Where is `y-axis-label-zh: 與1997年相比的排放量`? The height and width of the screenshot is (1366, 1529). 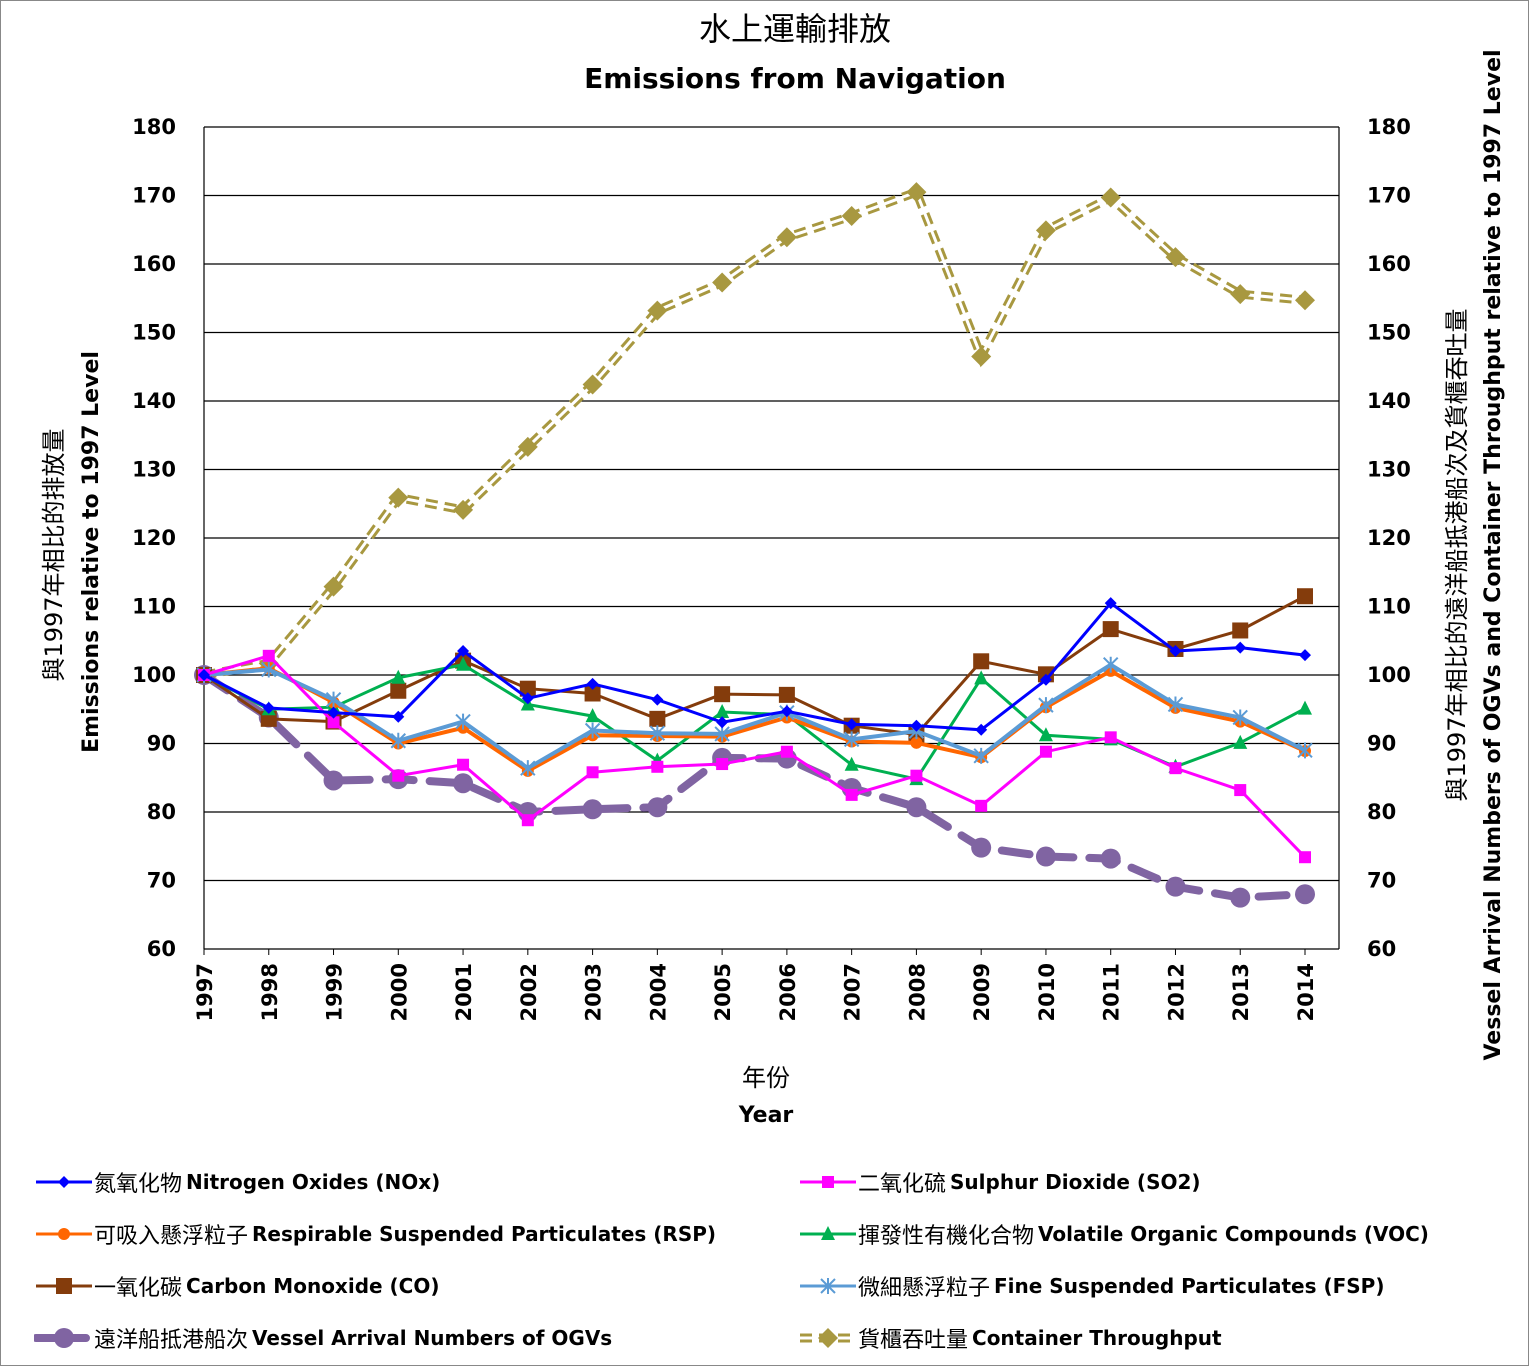
y-axis-label-zh: 與1997年相比的排放量 is located at coordinates (54, 554).